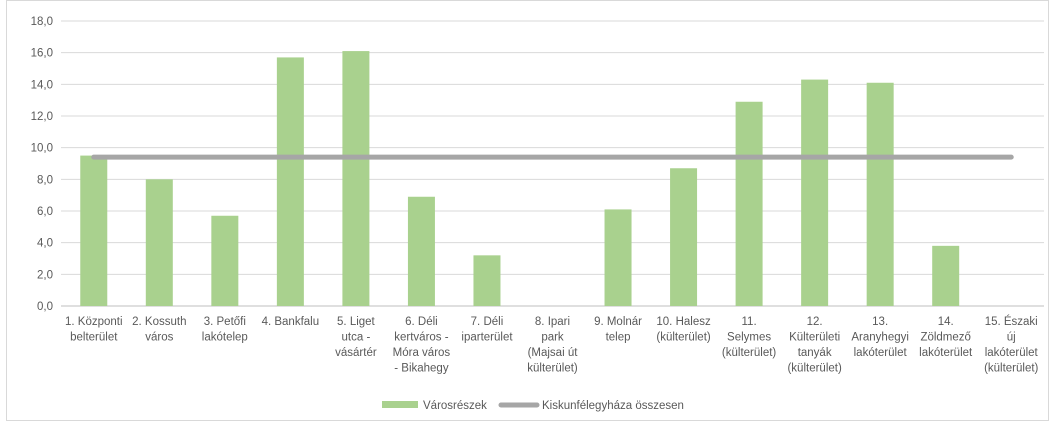  I want to click on legend-label-line: Kiskunfélegyháza összesen, so click(613, 406).